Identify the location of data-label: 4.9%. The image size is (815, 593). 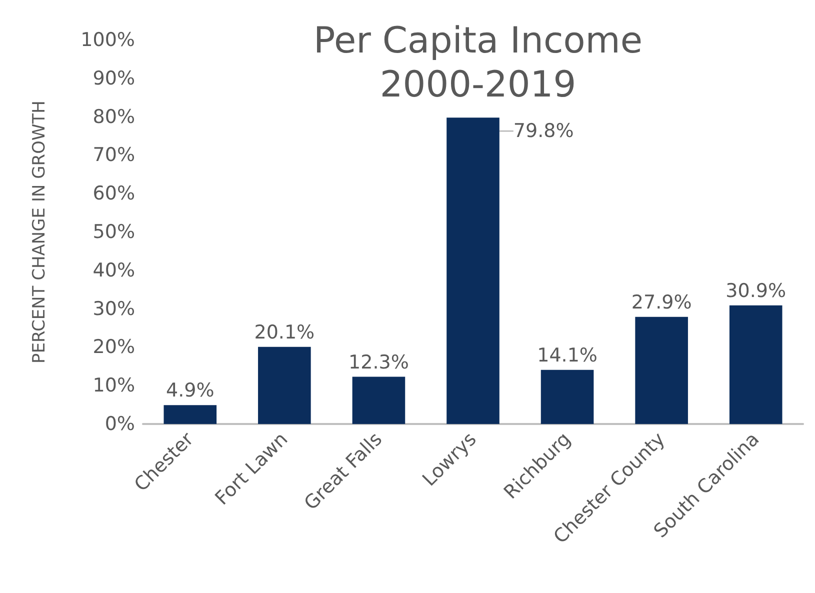
(190, 391).